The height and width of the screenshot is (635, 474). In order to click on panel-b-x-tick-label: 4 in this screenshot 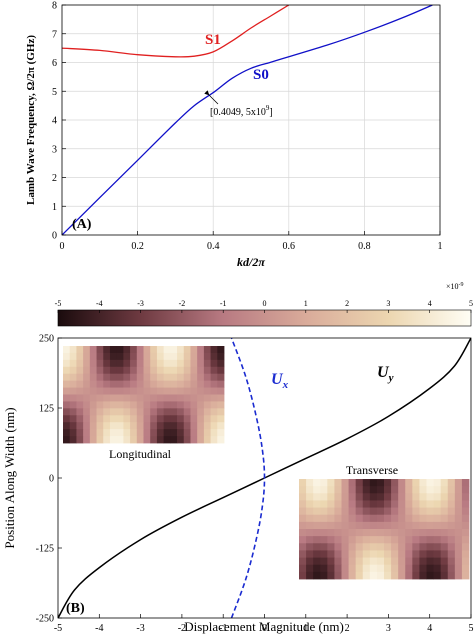, I will do `click(429, 628)`.